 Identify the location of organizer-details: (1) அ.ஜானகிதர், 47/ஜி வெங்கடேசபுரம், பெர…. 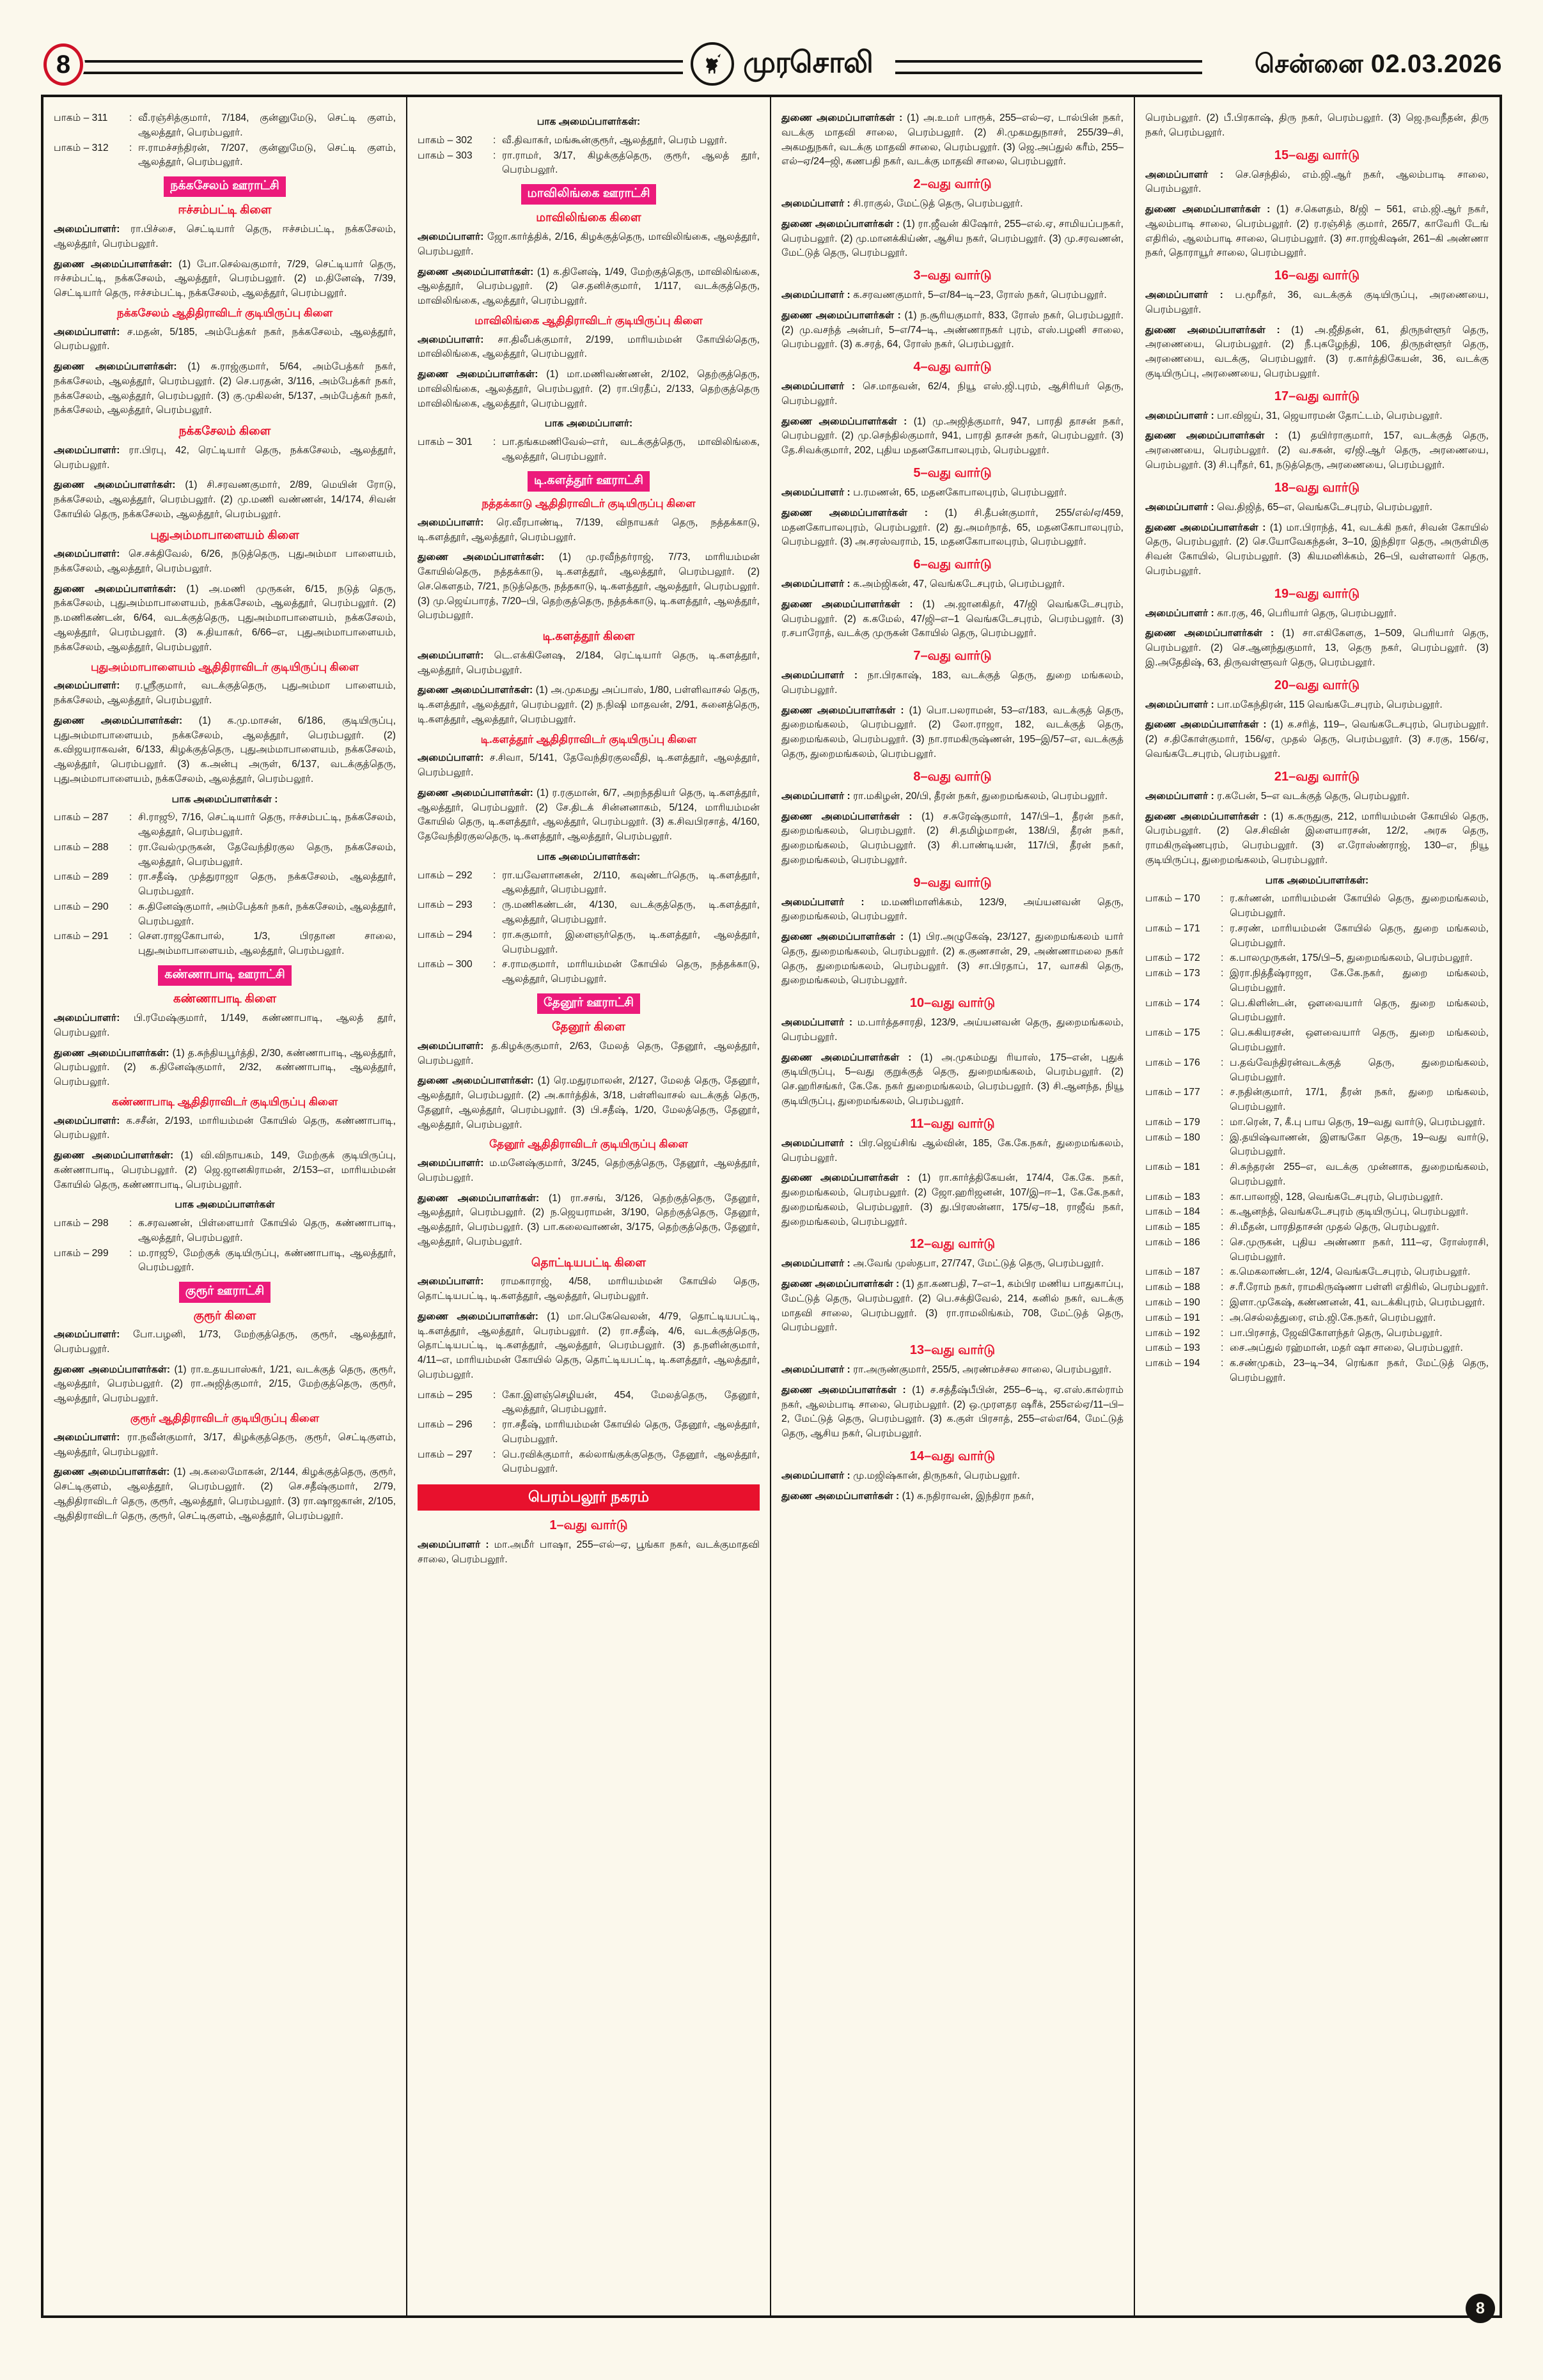
(952, 618).